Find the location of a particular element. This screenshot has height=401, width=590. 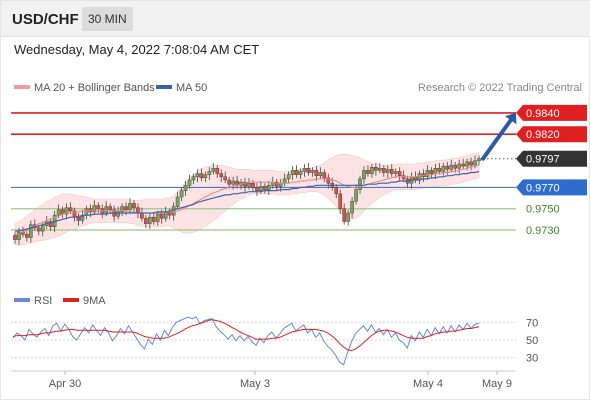

credit-text: Research © 2022 Trading Central is located at coordinates (500, 88).